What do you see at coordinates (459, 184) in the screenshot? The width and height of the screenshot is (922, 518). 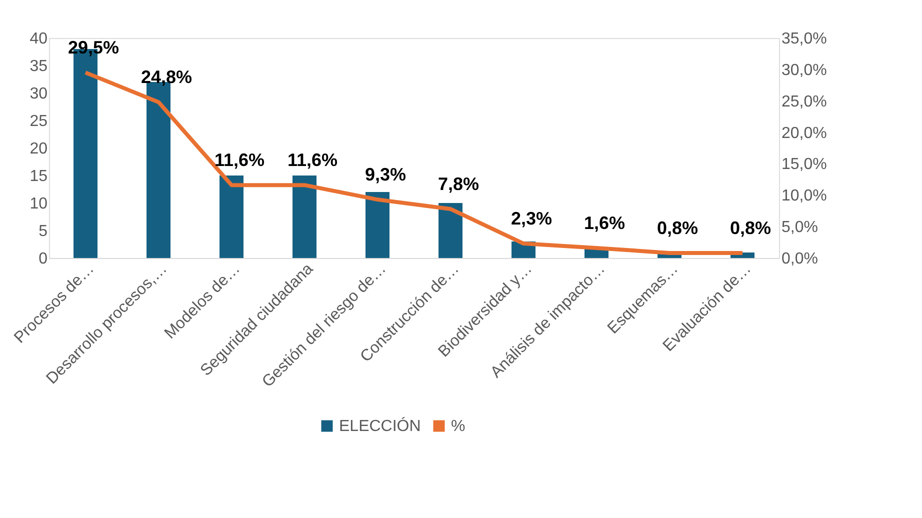 I see `data-label: 7,8%` at bounding box center [459, 184].